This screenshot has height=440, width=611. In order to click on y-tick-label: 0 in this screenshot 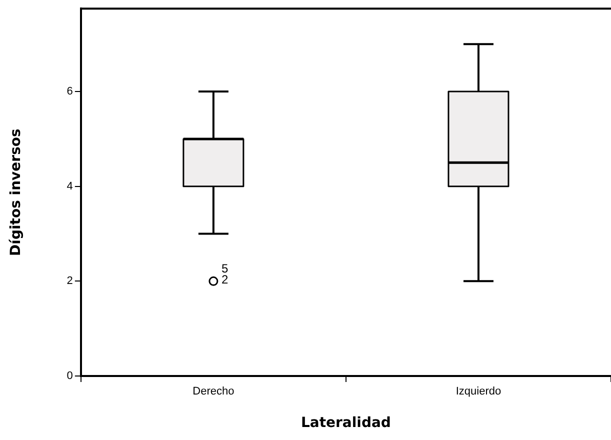, I will do `click(69, 376)`.